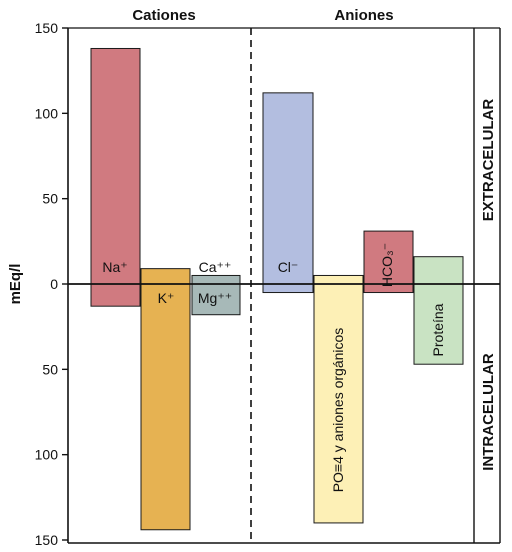 The width and height of the screenshot is (512, 552). Describe the element at coordinates (215, 267) in the screenshot. I see `bar-label-ca: Ca⁺⁺` at that location.